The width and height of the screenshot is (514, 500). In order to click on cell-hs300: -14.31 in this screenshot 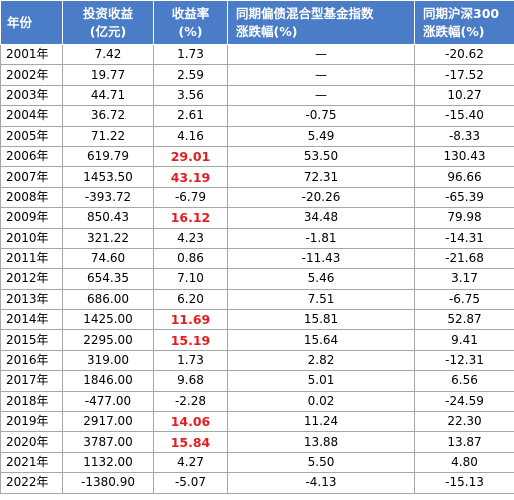, I will do `click(464, 238)`.